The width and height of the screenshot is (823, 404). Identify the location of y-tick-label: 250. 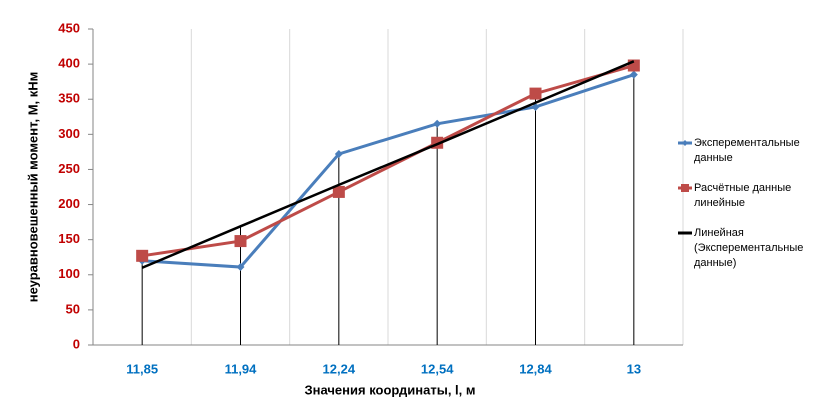
(69, 168).